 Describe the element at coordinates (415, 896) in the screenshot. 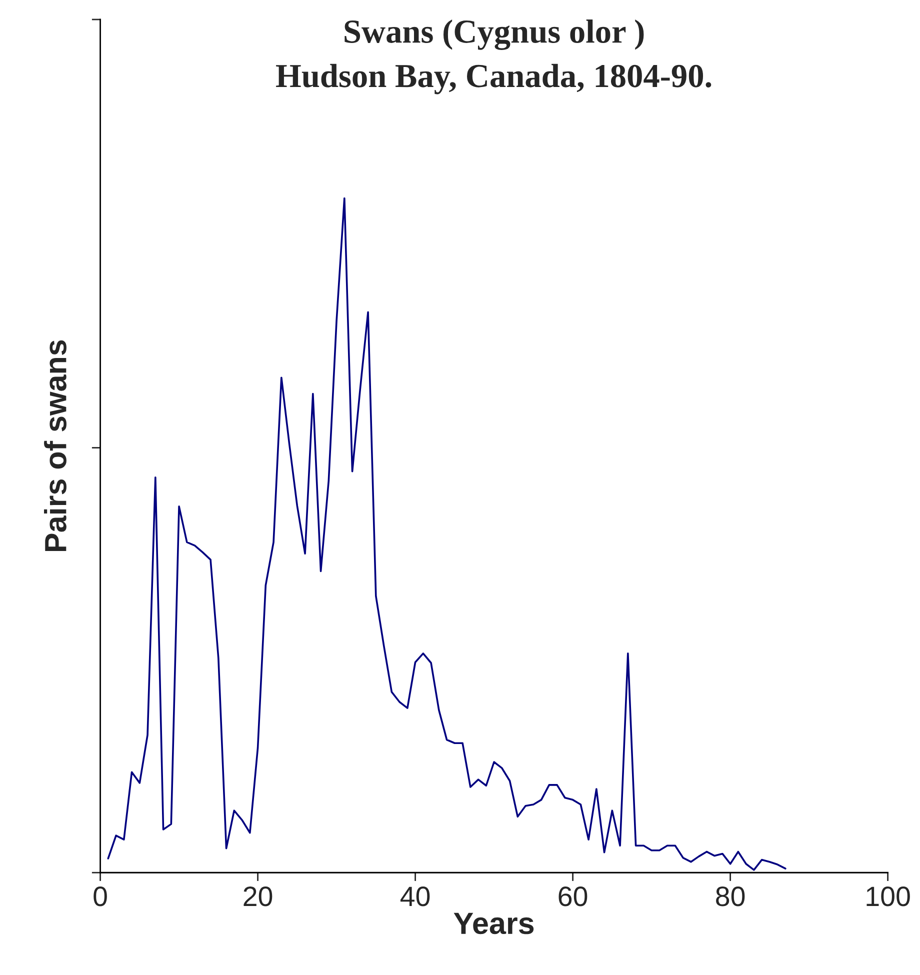

I see `x-tick-label: 40` at that location.